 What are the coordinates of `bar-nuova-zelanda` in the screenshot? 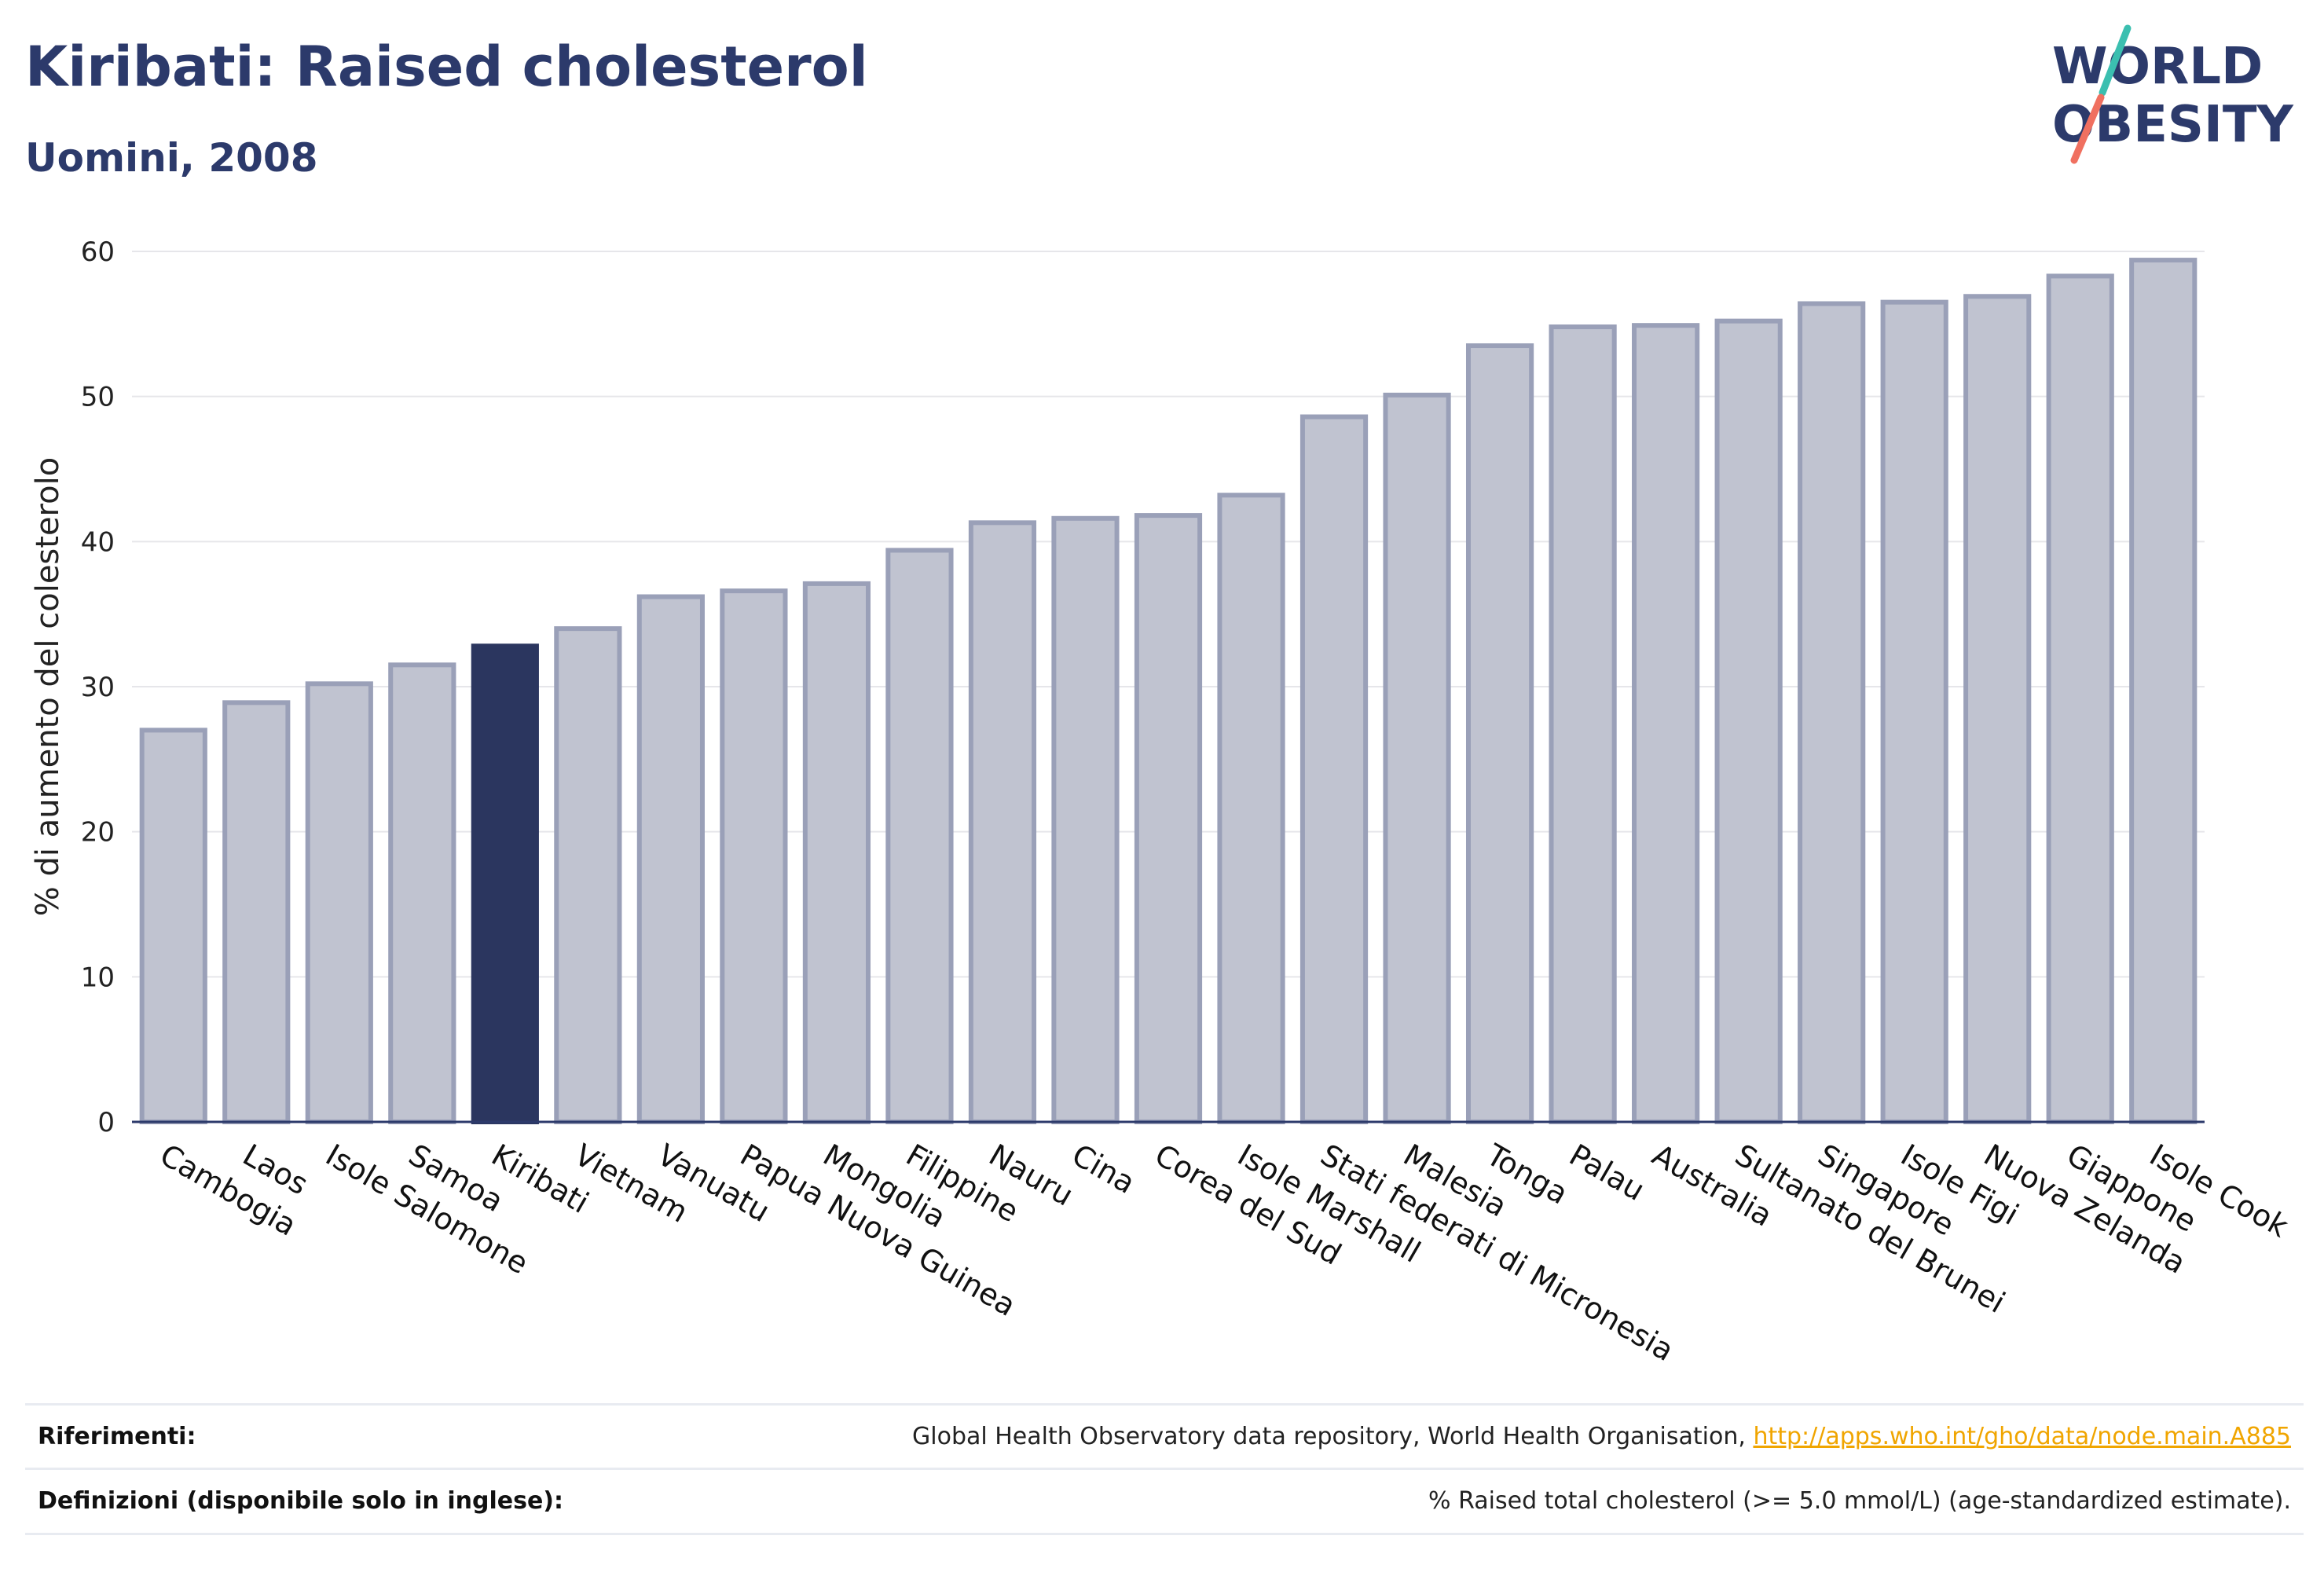 It's located at (1997, 709).